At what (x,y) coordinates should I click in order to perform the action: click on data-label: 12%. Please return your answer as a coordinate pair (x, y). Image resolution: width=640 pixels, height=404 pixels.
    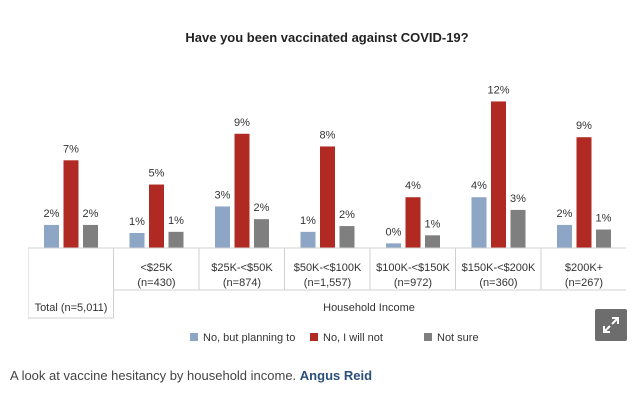
    Looking at the image, I should click on (498, 90).